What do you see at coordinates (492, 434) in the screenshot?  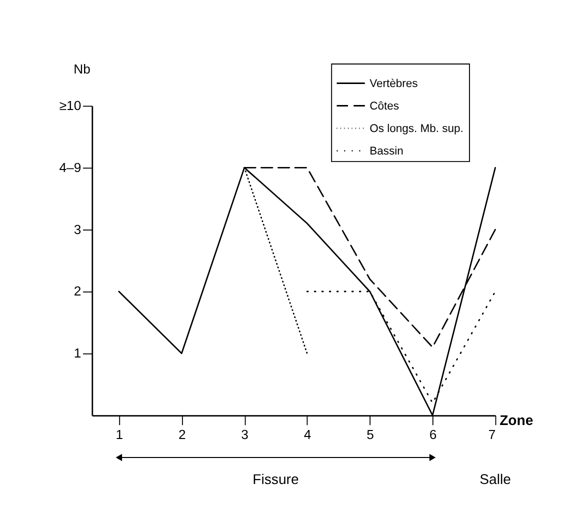 I see `x-tick-label: 7` at bounding box center [492, 434].